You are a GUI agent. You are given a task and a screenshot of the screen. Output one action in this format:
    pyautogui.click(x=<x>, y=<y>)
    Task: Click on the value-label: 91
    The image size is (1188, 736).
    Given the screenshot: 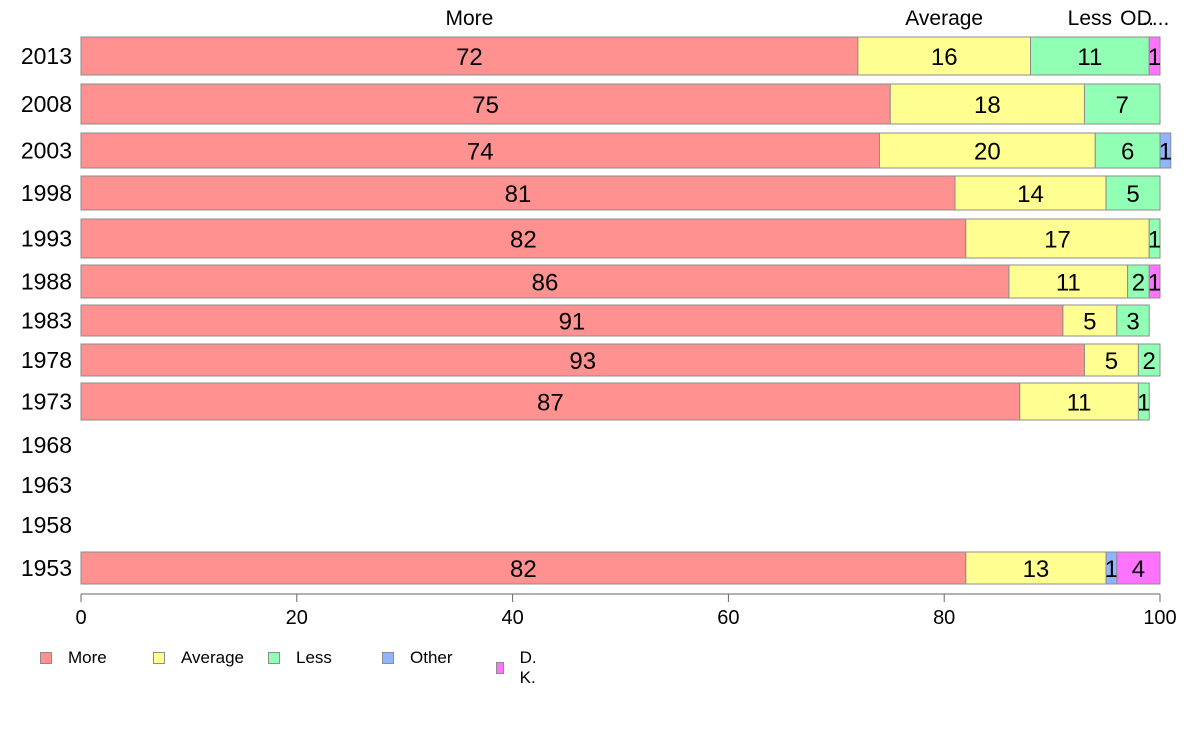 What is the action you would take?
    pyautogui.click(x=572, y=322)
    